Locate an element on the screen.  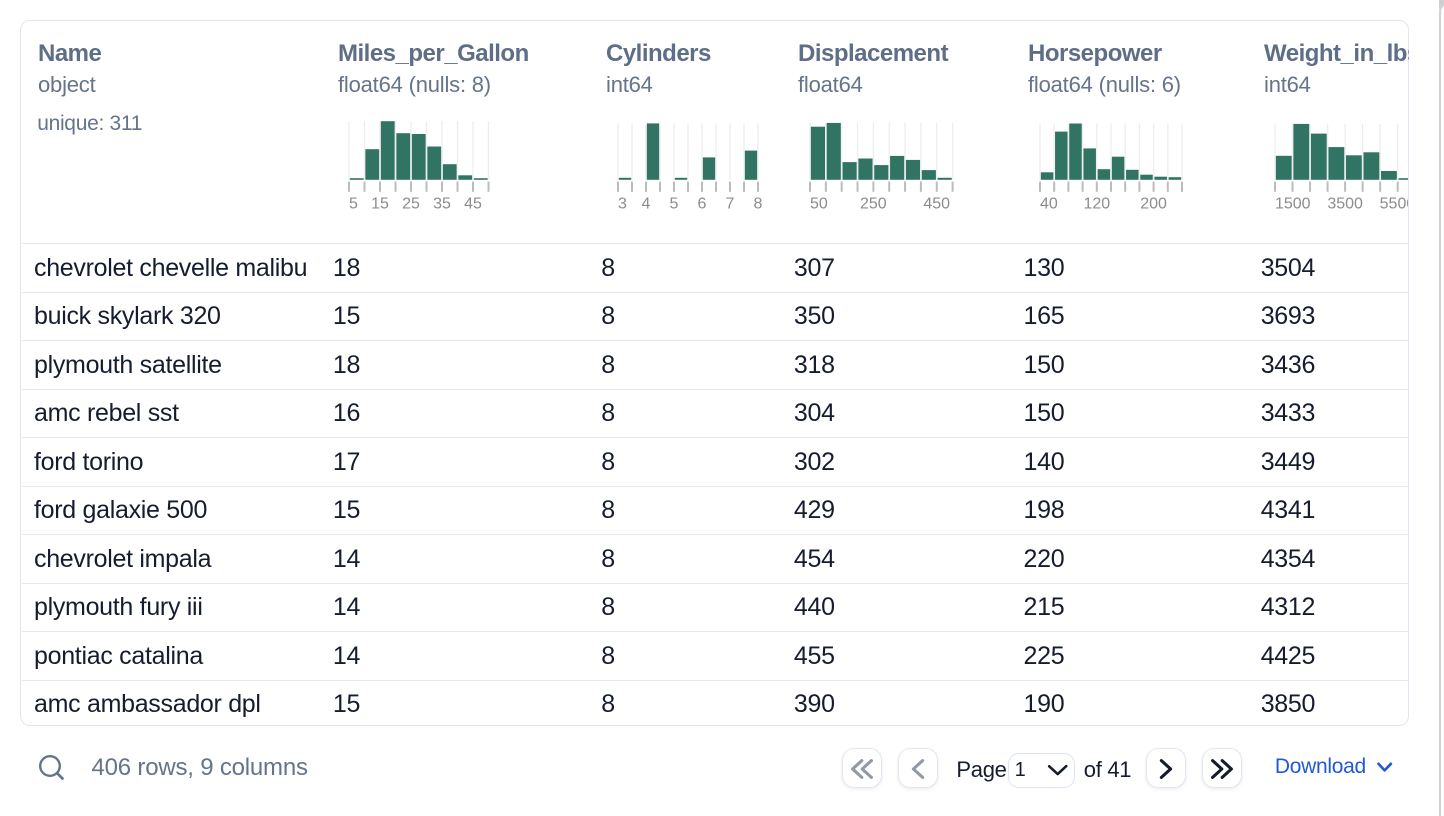
svg-text: 7 is located at coordinates (729, 204).